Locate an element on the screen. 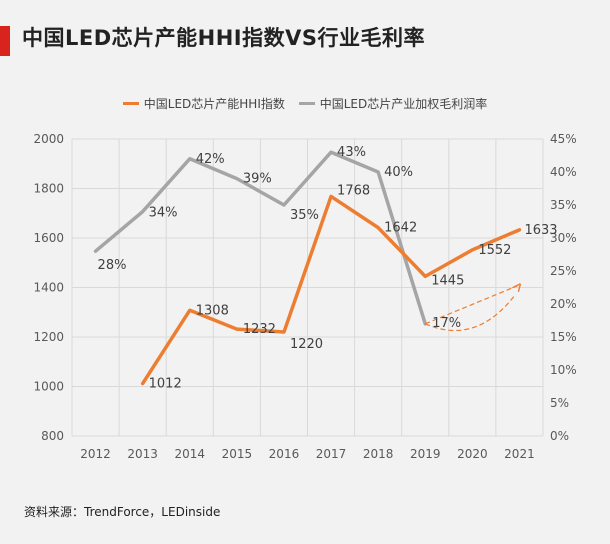 The height and width of the screenshot is (544, 610). x-tick-label: 2013 is located at coordinates (142, 454).